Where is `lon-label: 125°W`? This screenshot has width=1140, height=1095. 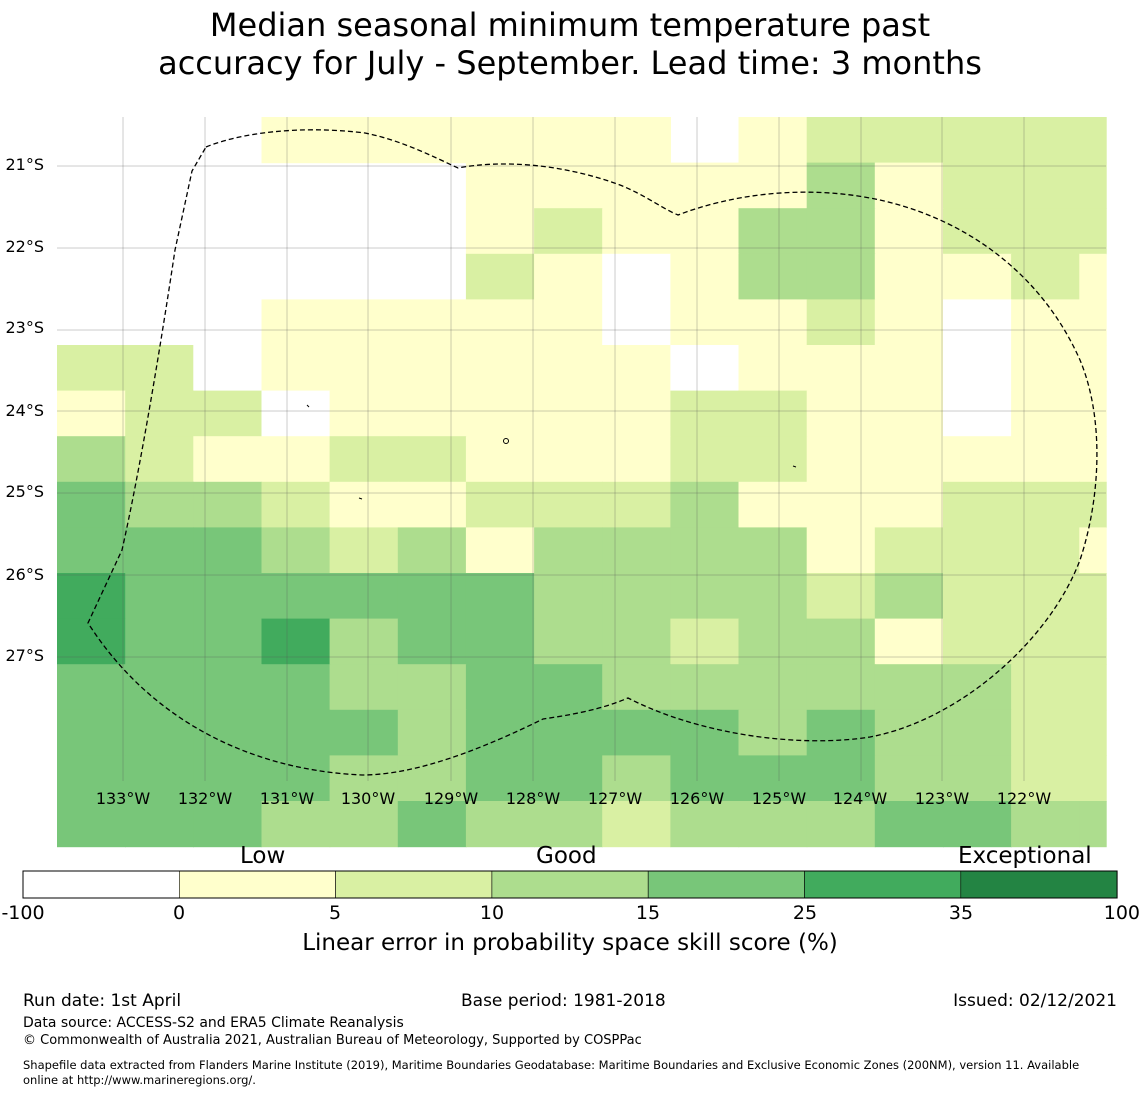 lon-label: 125°W is located at coordinates (779, 798).